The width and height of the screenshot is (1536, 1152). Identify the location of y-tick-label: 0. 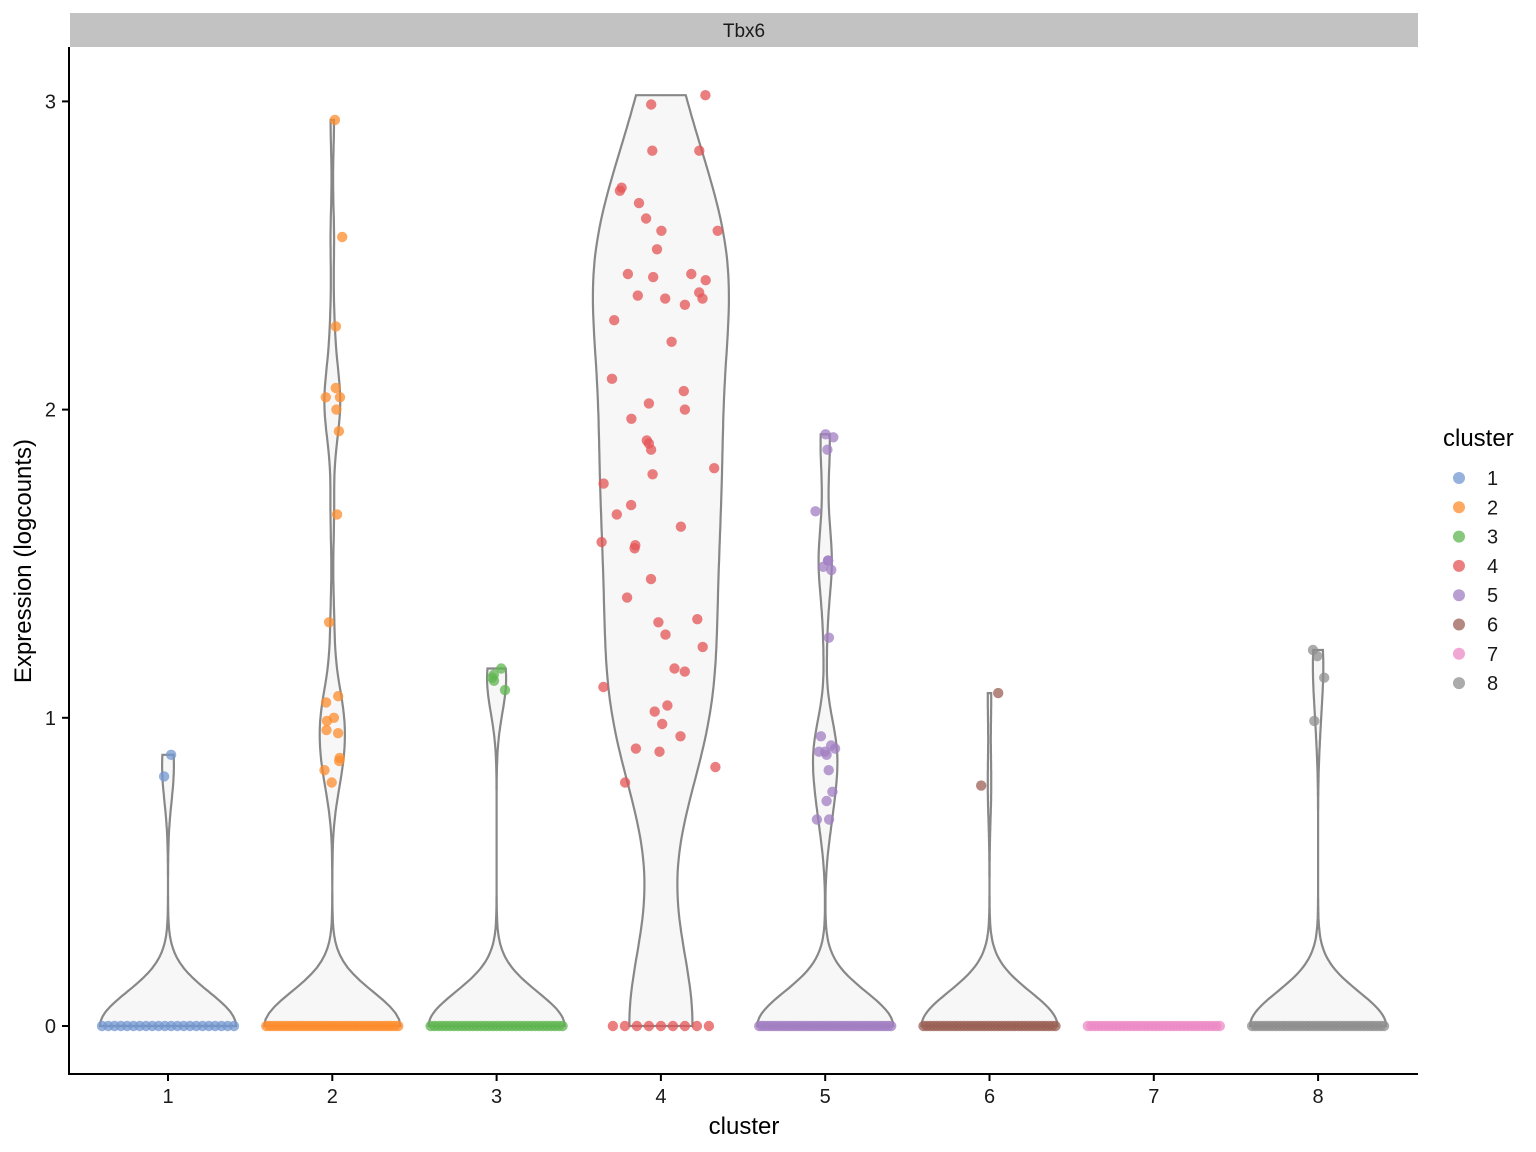
(50, 1027).